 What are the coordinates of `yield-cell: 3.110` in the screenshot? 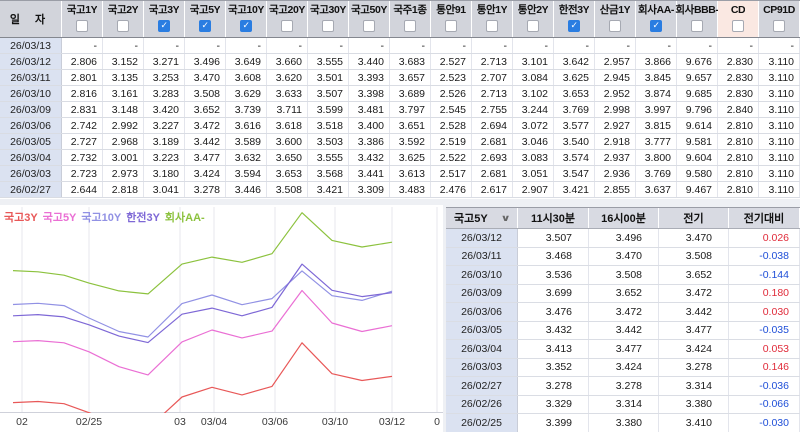 It's located at (779, 93).